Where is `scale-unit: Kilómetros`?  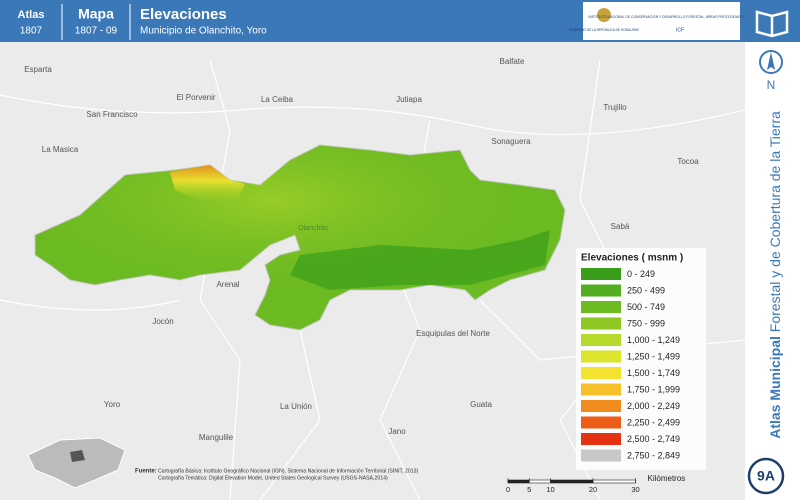
scale-unit: Kilómetros is located at coordinates (667, 478).